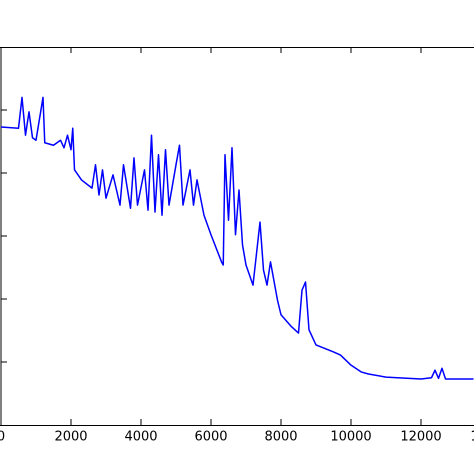 Image resolution: width=474 pixels, height=474 pixels. What do you see at coordinates (210, 437) in the screenshot?
I see `x-tick-label: 6000` at bounding box center [210, 437].